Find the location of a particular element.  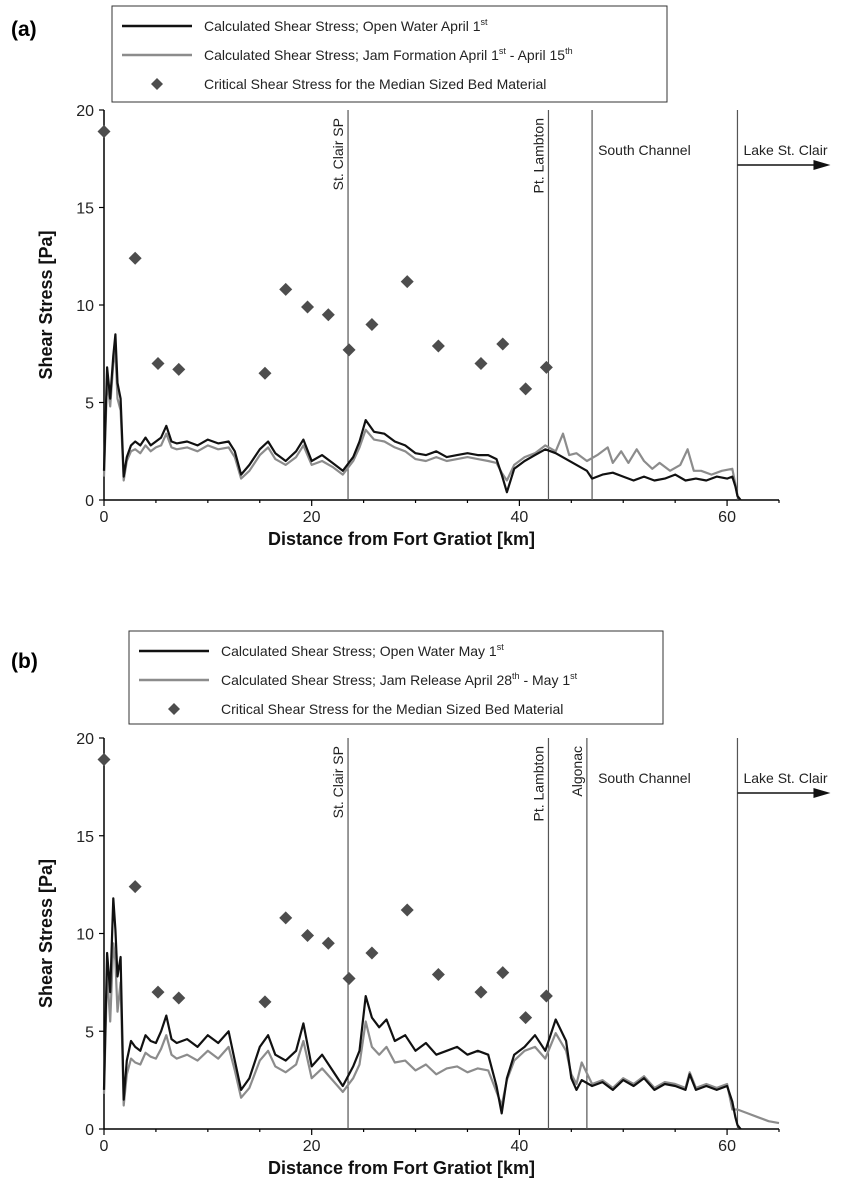

location-label: Algonac is located at coordinates (577, 771).